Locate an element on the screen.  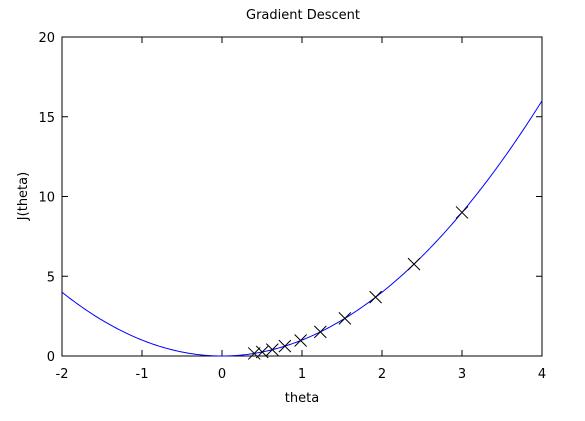
x-tick-label: -1 is located at coordinates (142, 374).